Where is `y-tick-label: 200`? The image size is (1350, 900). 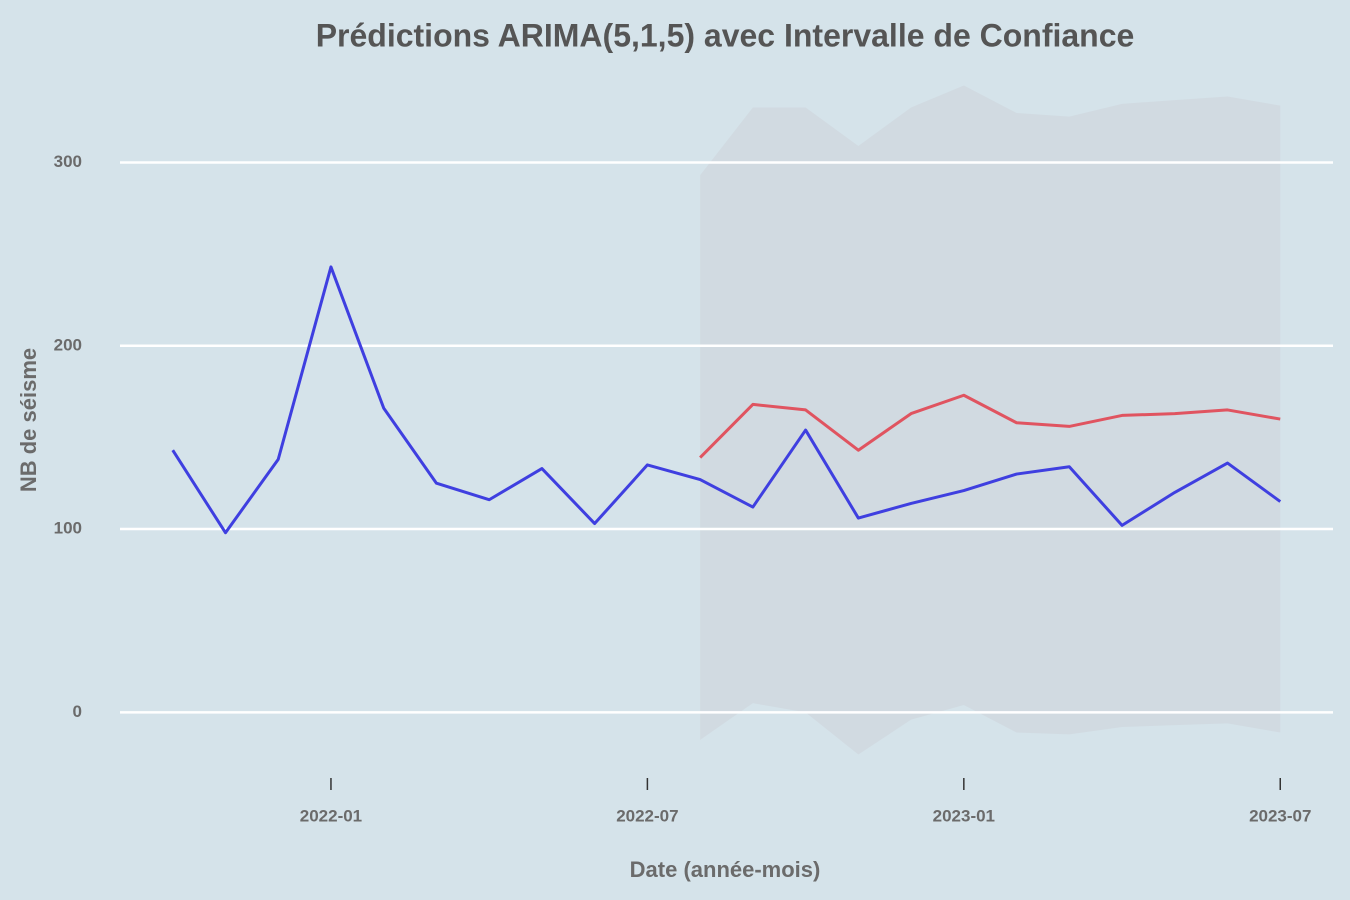
y-tick-label: 200 is located at coordinates (68, 344).